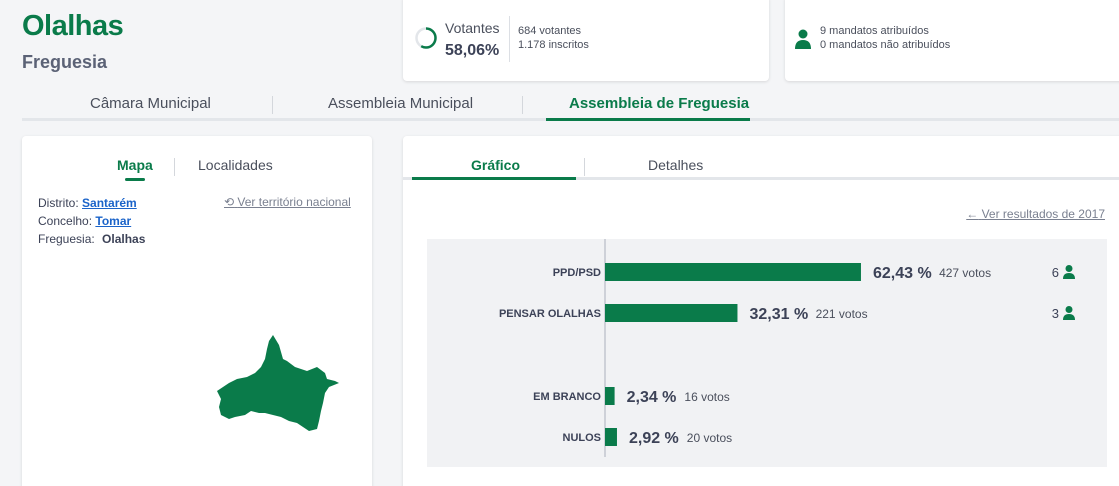 The image size is (1119, 486). I want to click on page-title: Olalhas, so click(73, 26).